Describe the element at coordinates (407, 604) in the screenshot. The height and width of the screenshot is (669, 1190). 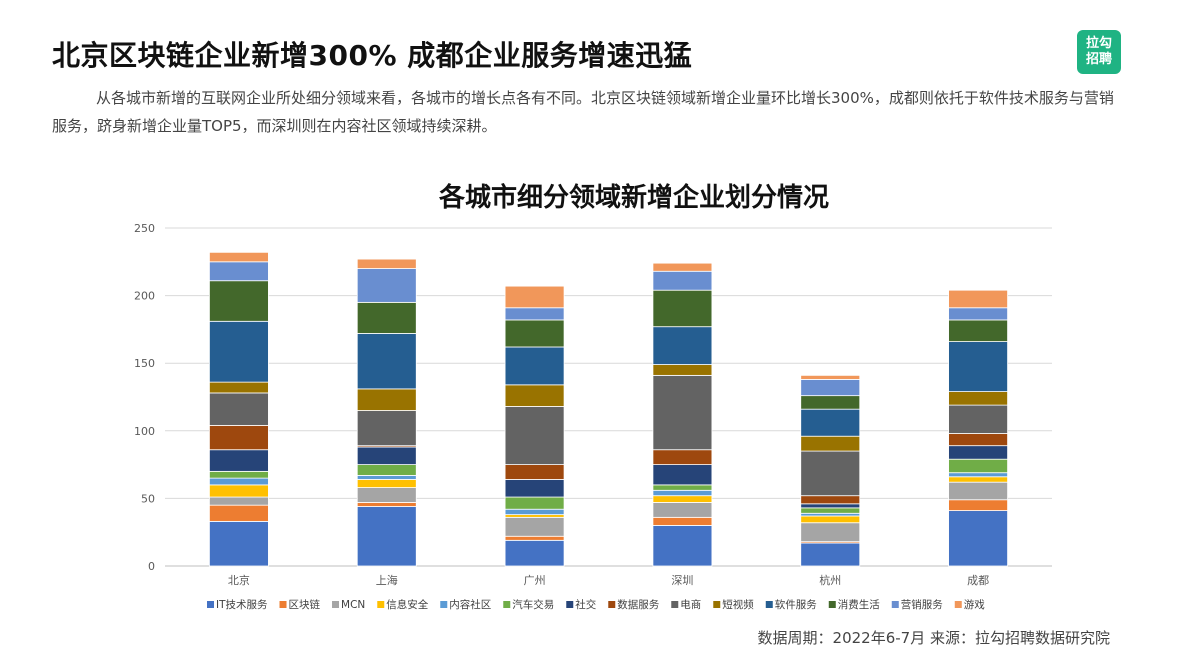
I see `legend-label: 信息安全` at that location.